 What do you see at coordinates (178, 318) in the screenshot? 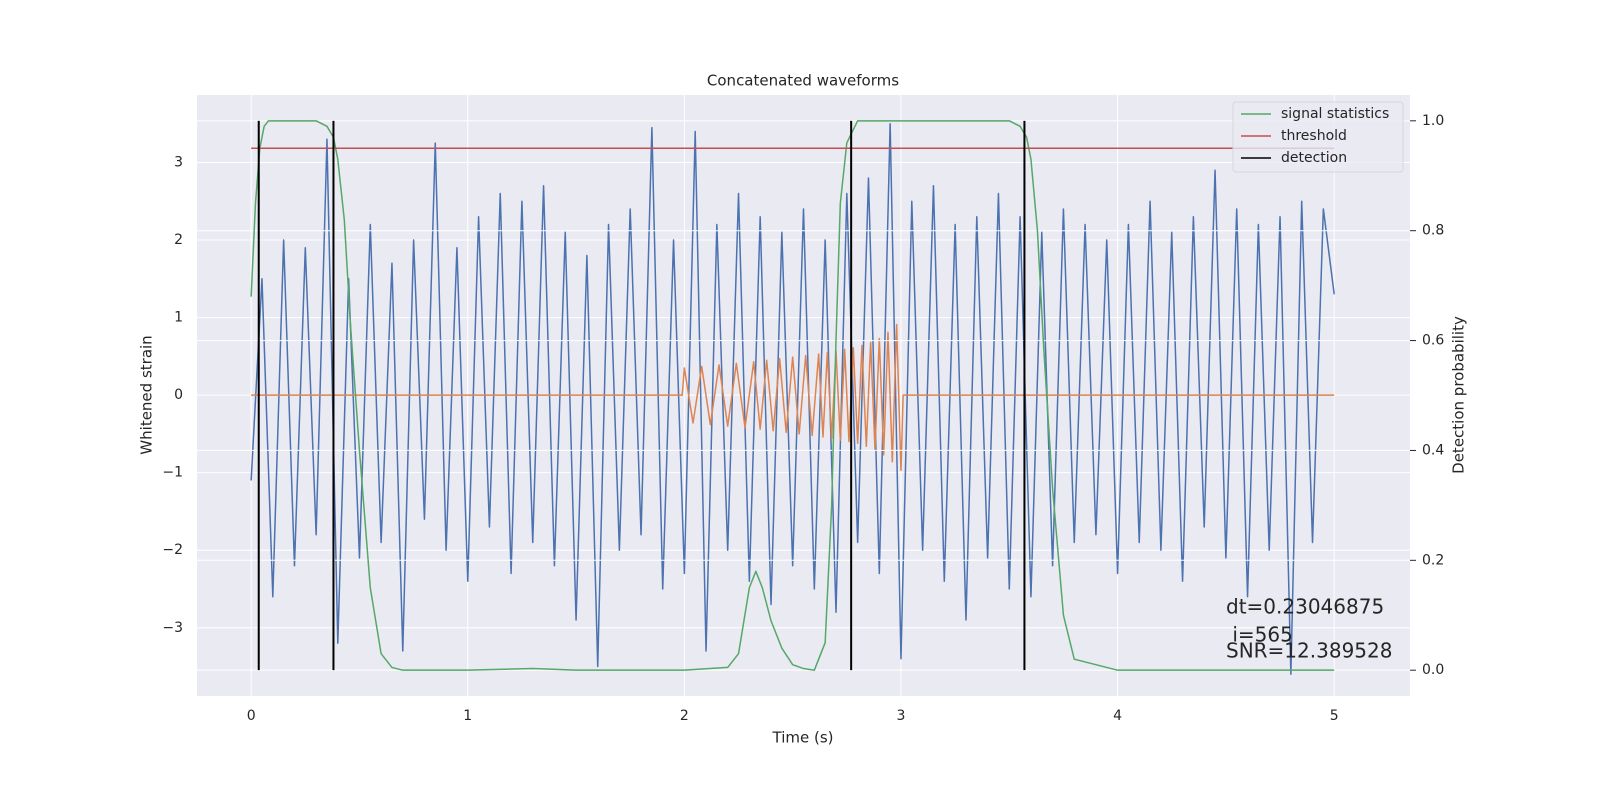
I see `y-tick-label: 1` at bounding box center [178, 318].